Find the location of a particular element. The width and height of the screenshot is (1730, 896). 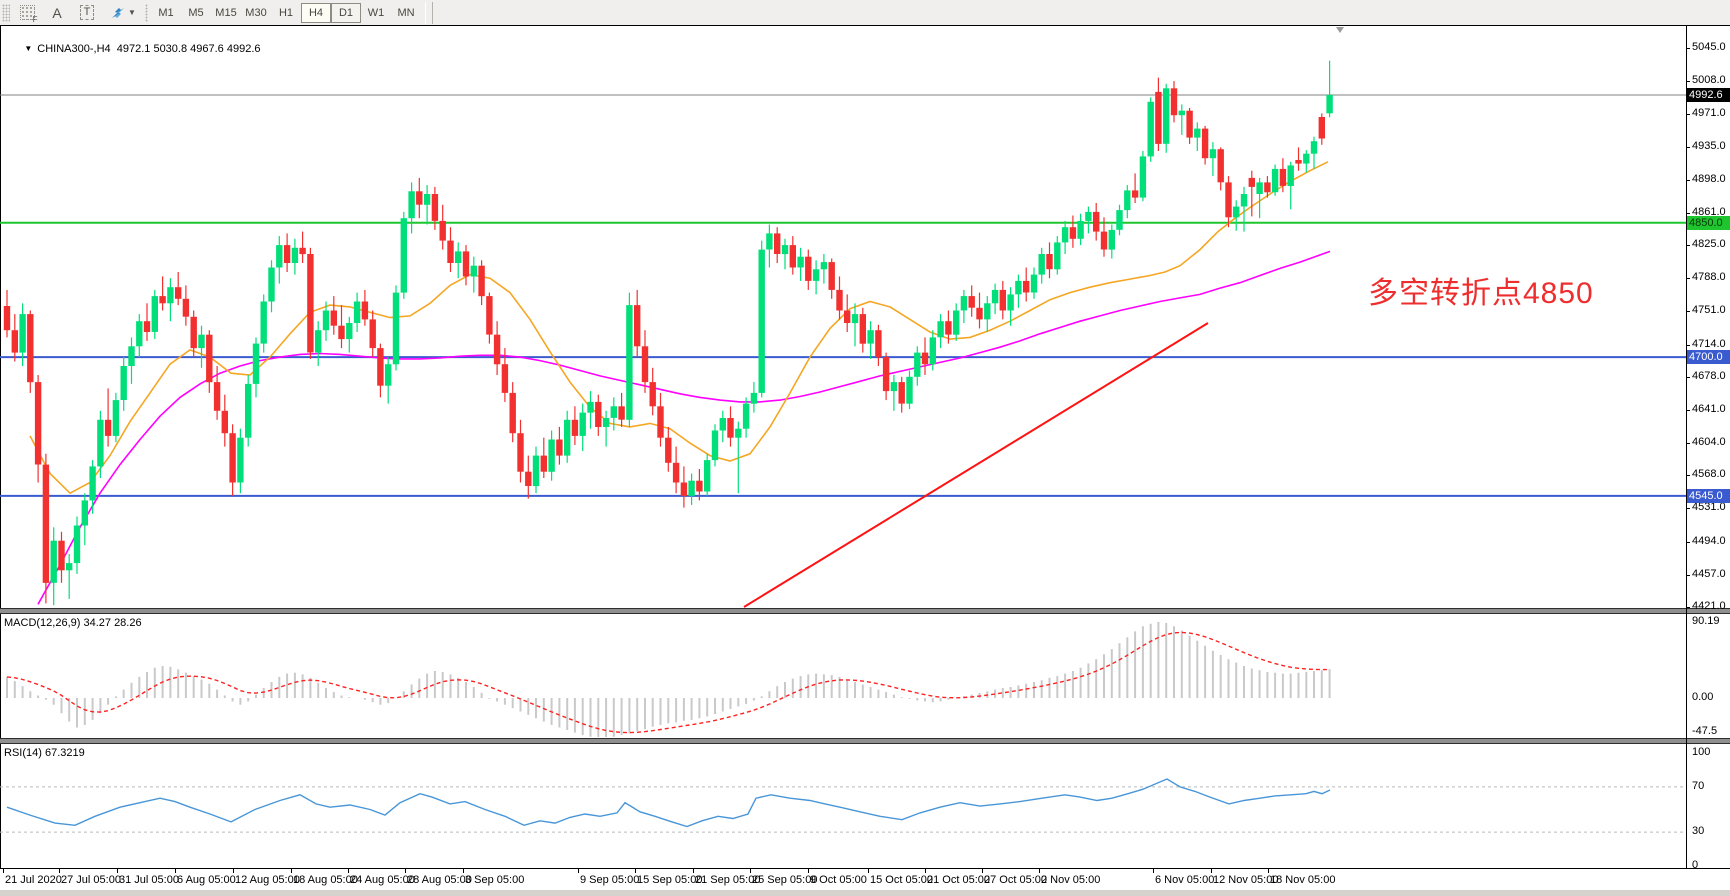

window-bottom-strip is located at coordinates (865, 893).